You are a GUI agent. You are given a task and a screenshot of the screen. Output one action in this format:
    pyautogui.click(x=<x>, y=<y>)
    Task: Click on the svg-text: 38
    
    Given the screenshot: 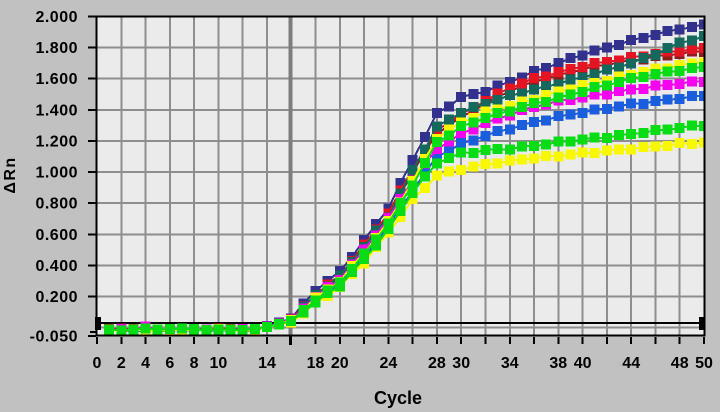 What is the action you would take?
    pyautogui.click(x=558, y=363)
    